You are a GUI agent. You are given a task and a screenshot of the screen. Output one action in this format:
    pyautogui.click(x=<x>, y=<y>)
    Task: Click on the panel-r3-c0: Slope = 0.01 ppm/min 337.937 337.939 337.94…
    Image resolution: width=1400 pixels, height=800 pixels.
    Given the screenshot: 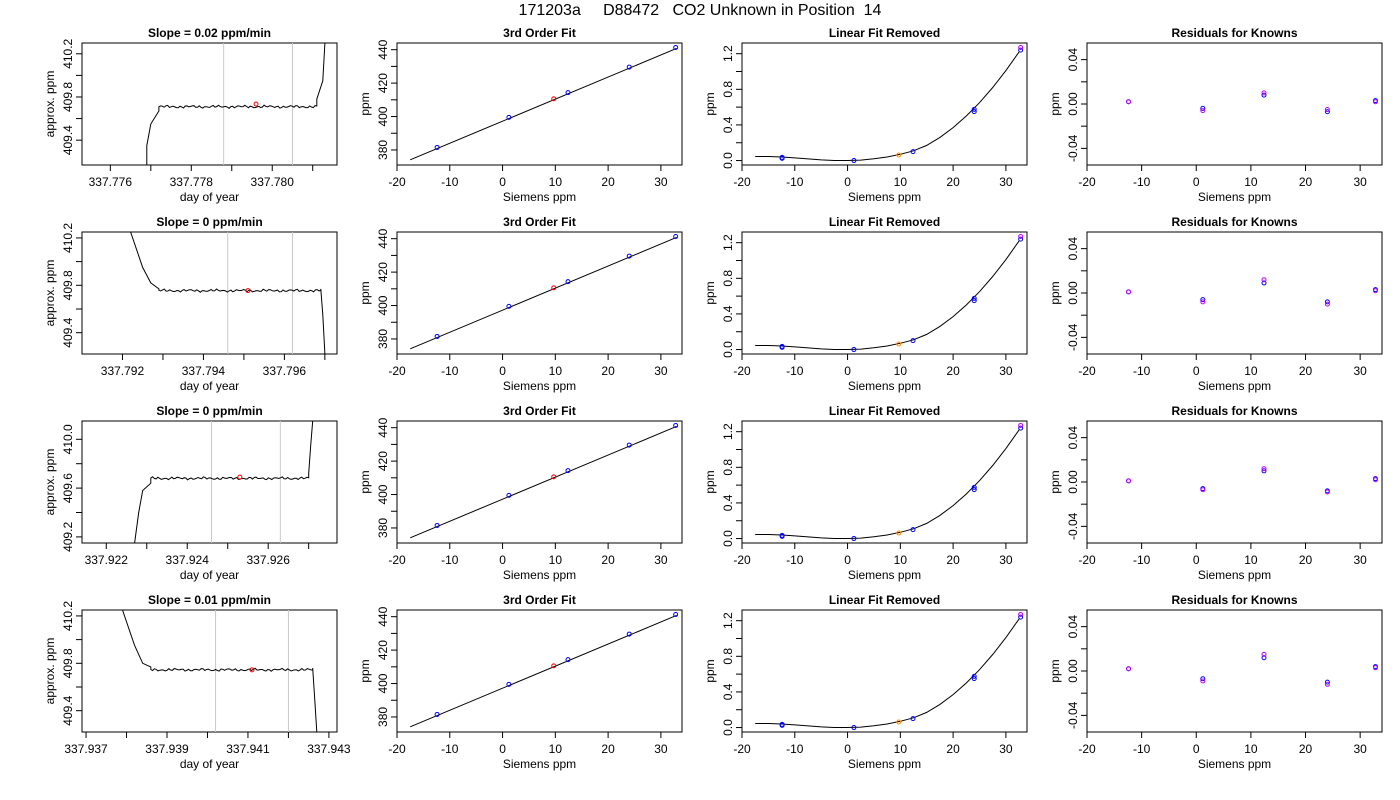 What is the action you would take?
    pyautogui.click(x=197, y=682)
    